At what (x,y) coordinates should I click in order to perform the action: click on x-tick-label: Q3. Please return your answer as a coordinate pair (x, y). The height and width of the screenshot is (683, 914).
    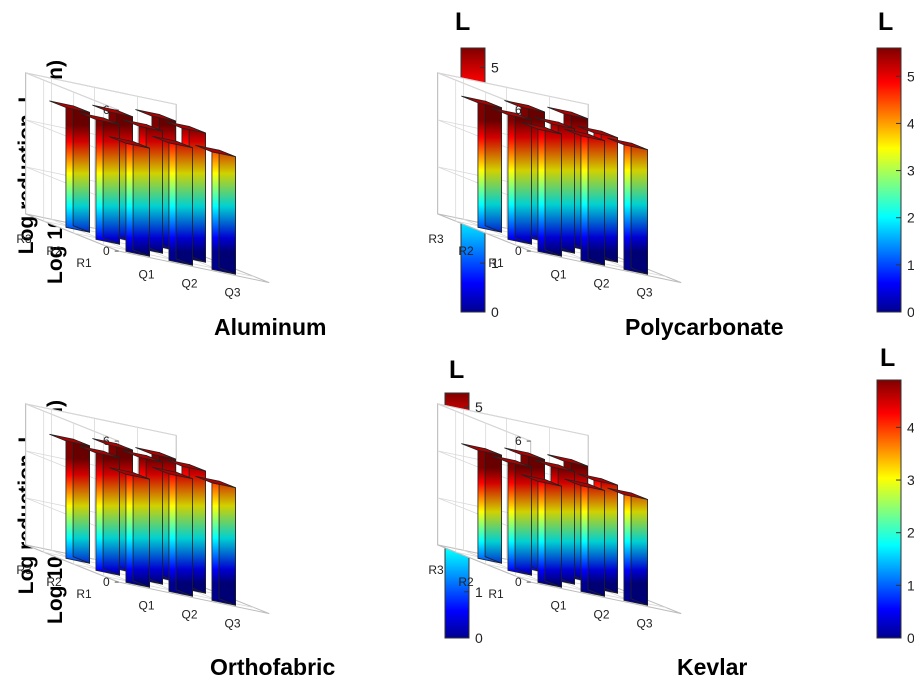
    Looking at the image, I should click on (644, 624).